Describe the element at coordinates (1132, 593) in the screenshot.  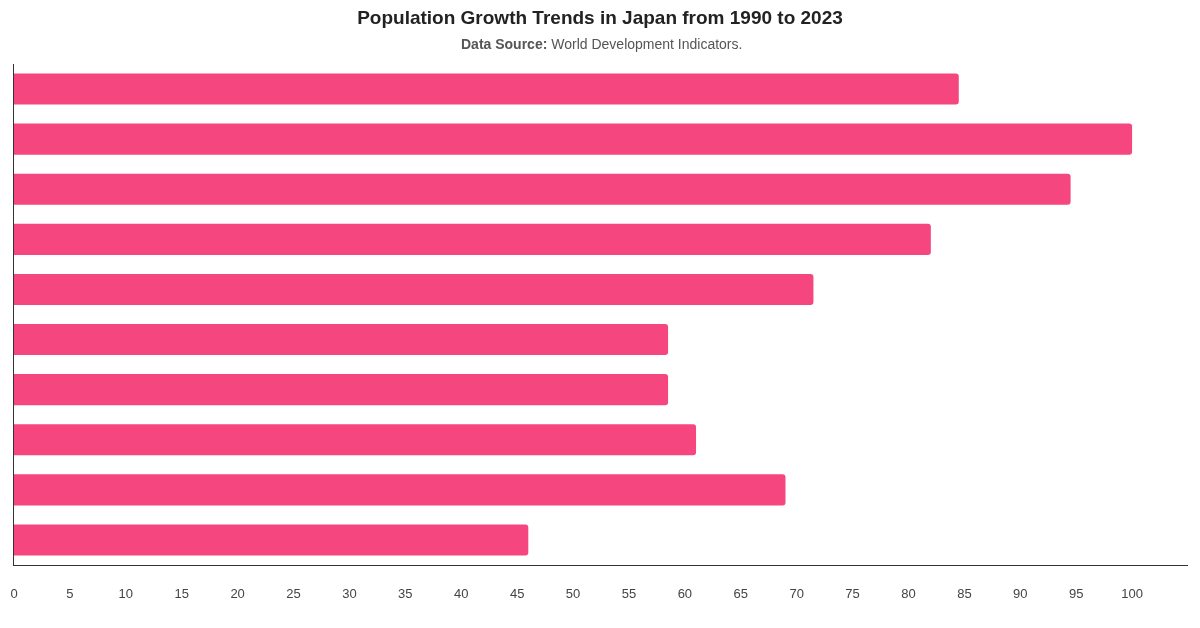
I see `x-tick-label: 100` at that location.